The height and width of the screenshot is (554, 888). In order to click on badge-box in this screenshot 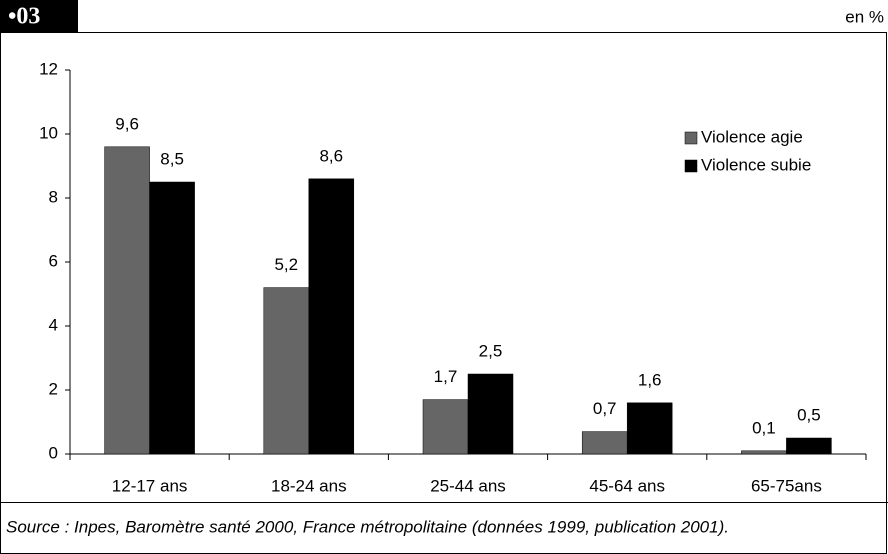, I will do `click(39, 16)`.